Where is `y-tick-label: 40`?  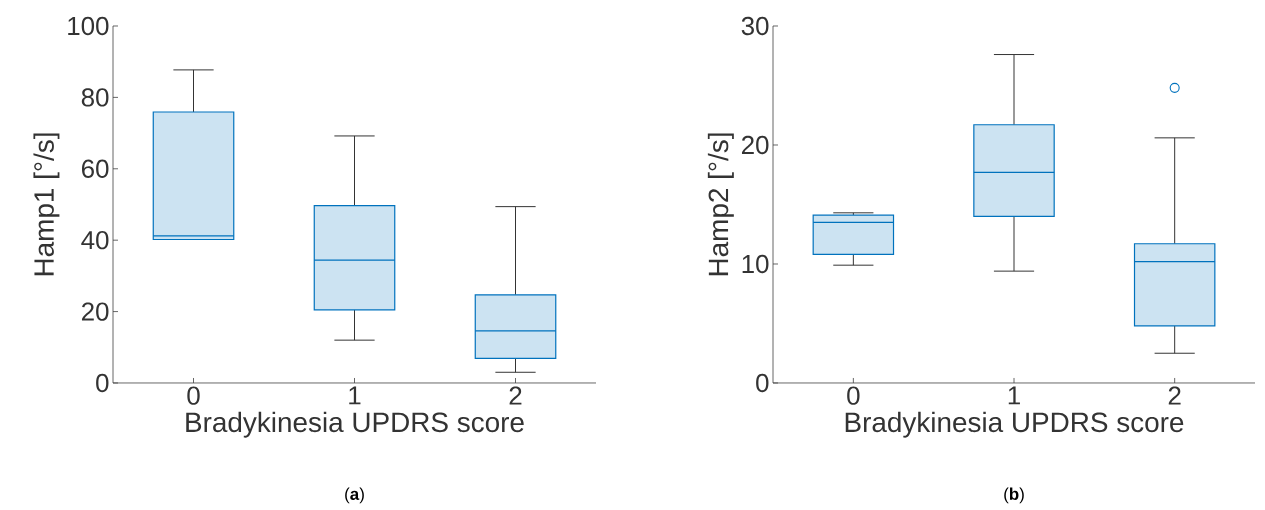
y-tick-label: 40 is located at coordinates (95, 240).